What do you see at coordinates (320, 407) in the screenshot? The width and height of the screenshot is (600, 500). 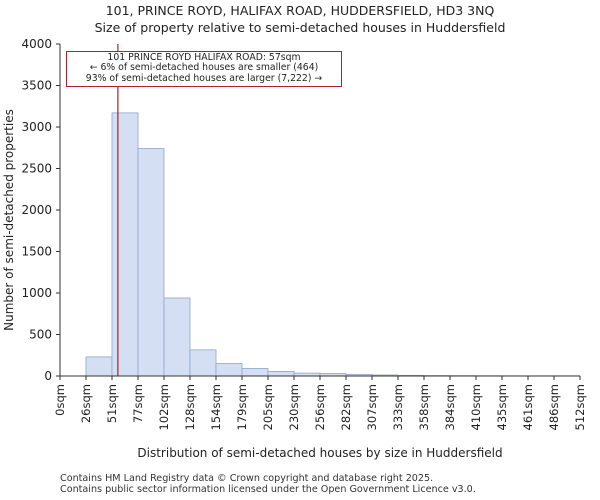 I see `x-tick-label: 256sqm` at bounding box center [320, 407].